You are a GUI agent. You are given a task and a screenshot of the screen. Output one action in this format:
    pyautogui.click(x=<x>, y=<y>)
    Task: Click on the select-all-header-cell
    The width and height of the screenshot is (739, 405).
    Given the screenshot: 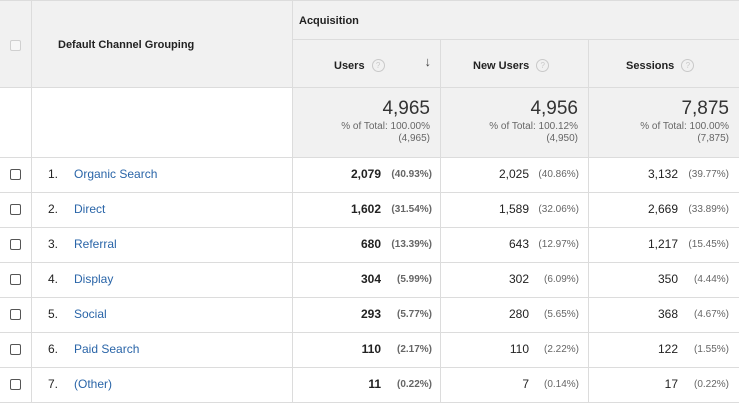 What is the action you would take?
    pyautogui.click(x=16, y=44)
    